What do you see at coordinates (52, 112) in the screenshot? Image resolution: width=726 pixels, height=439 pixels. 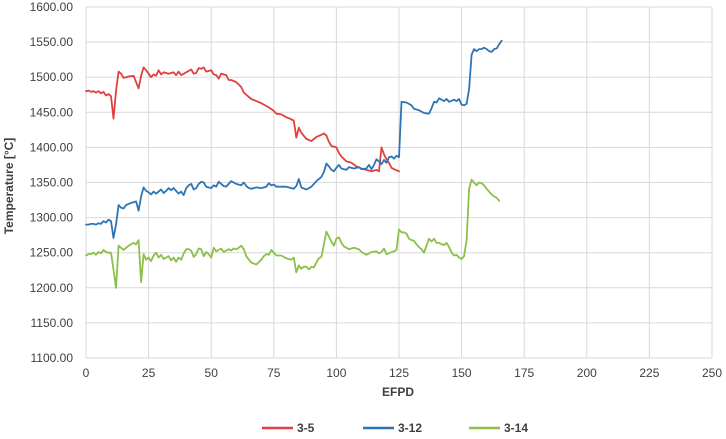 I see `y-tick-label: 1450.00` at bounding box center [52, 112].